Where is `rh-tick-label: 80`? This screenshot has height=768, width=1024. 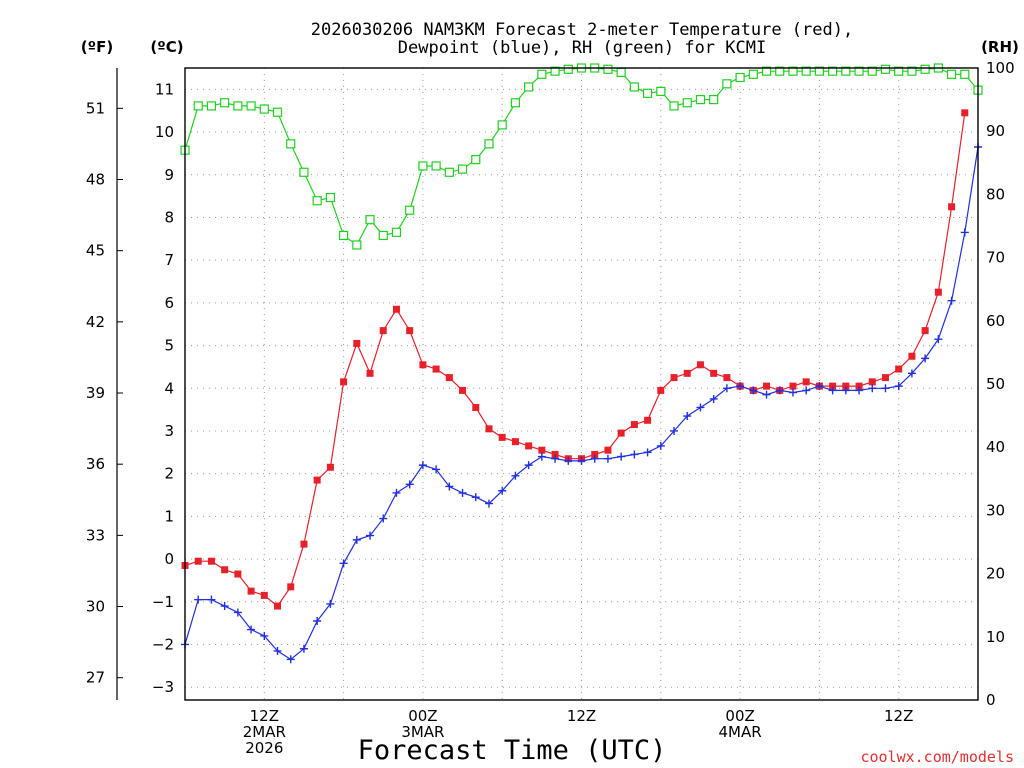
rh-tick-label: 80 is located at coordinates (995, 194).